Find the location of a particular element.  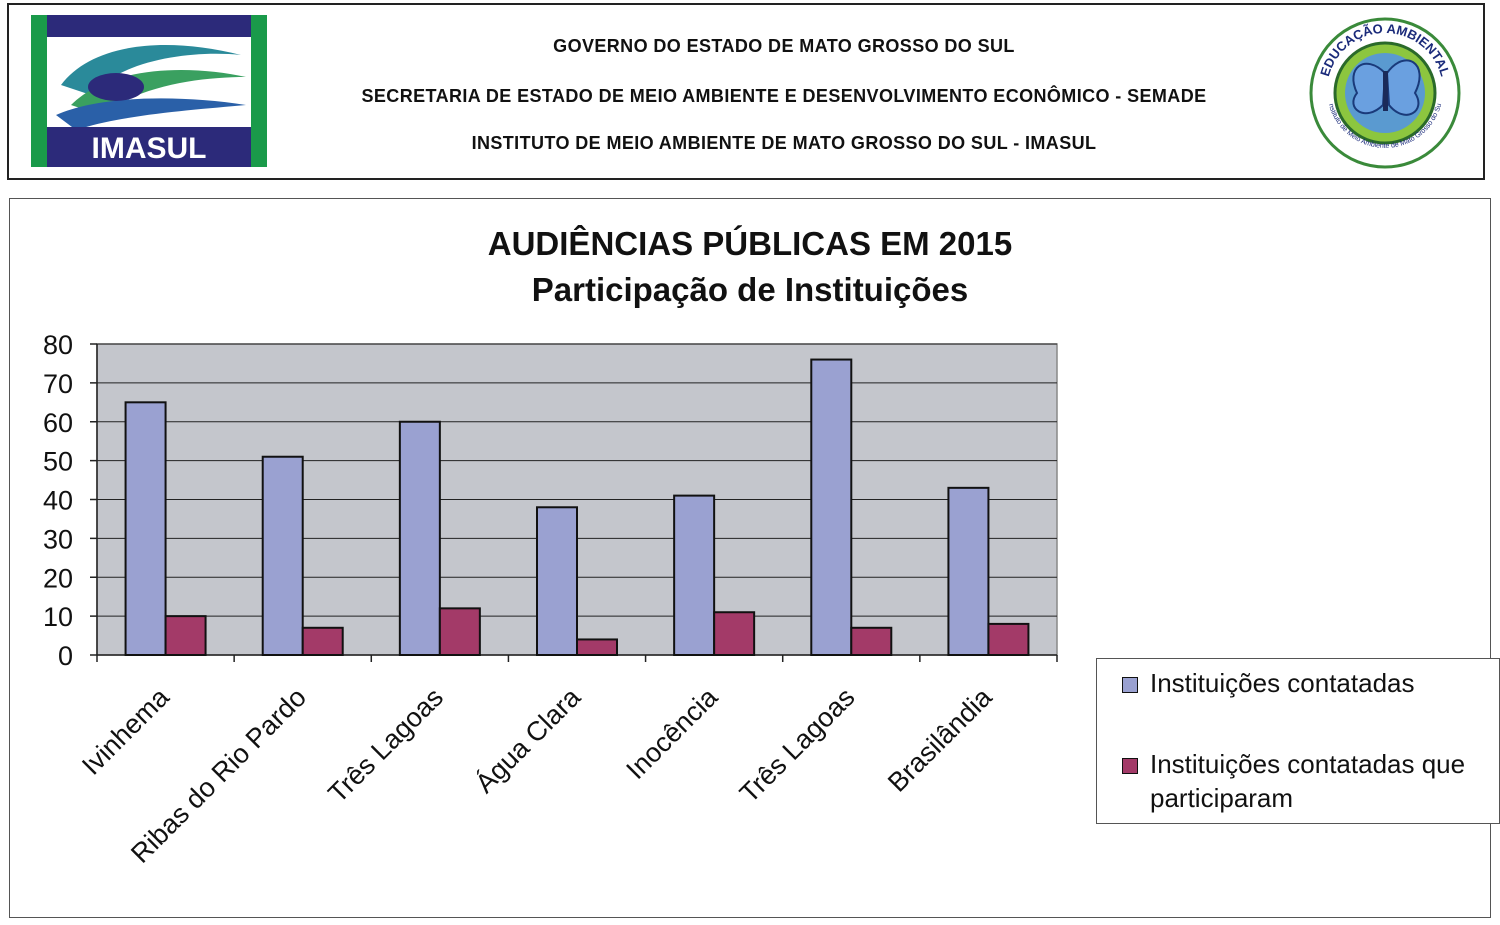

y-tick-label: 60 is located at coordinates (58, 423).